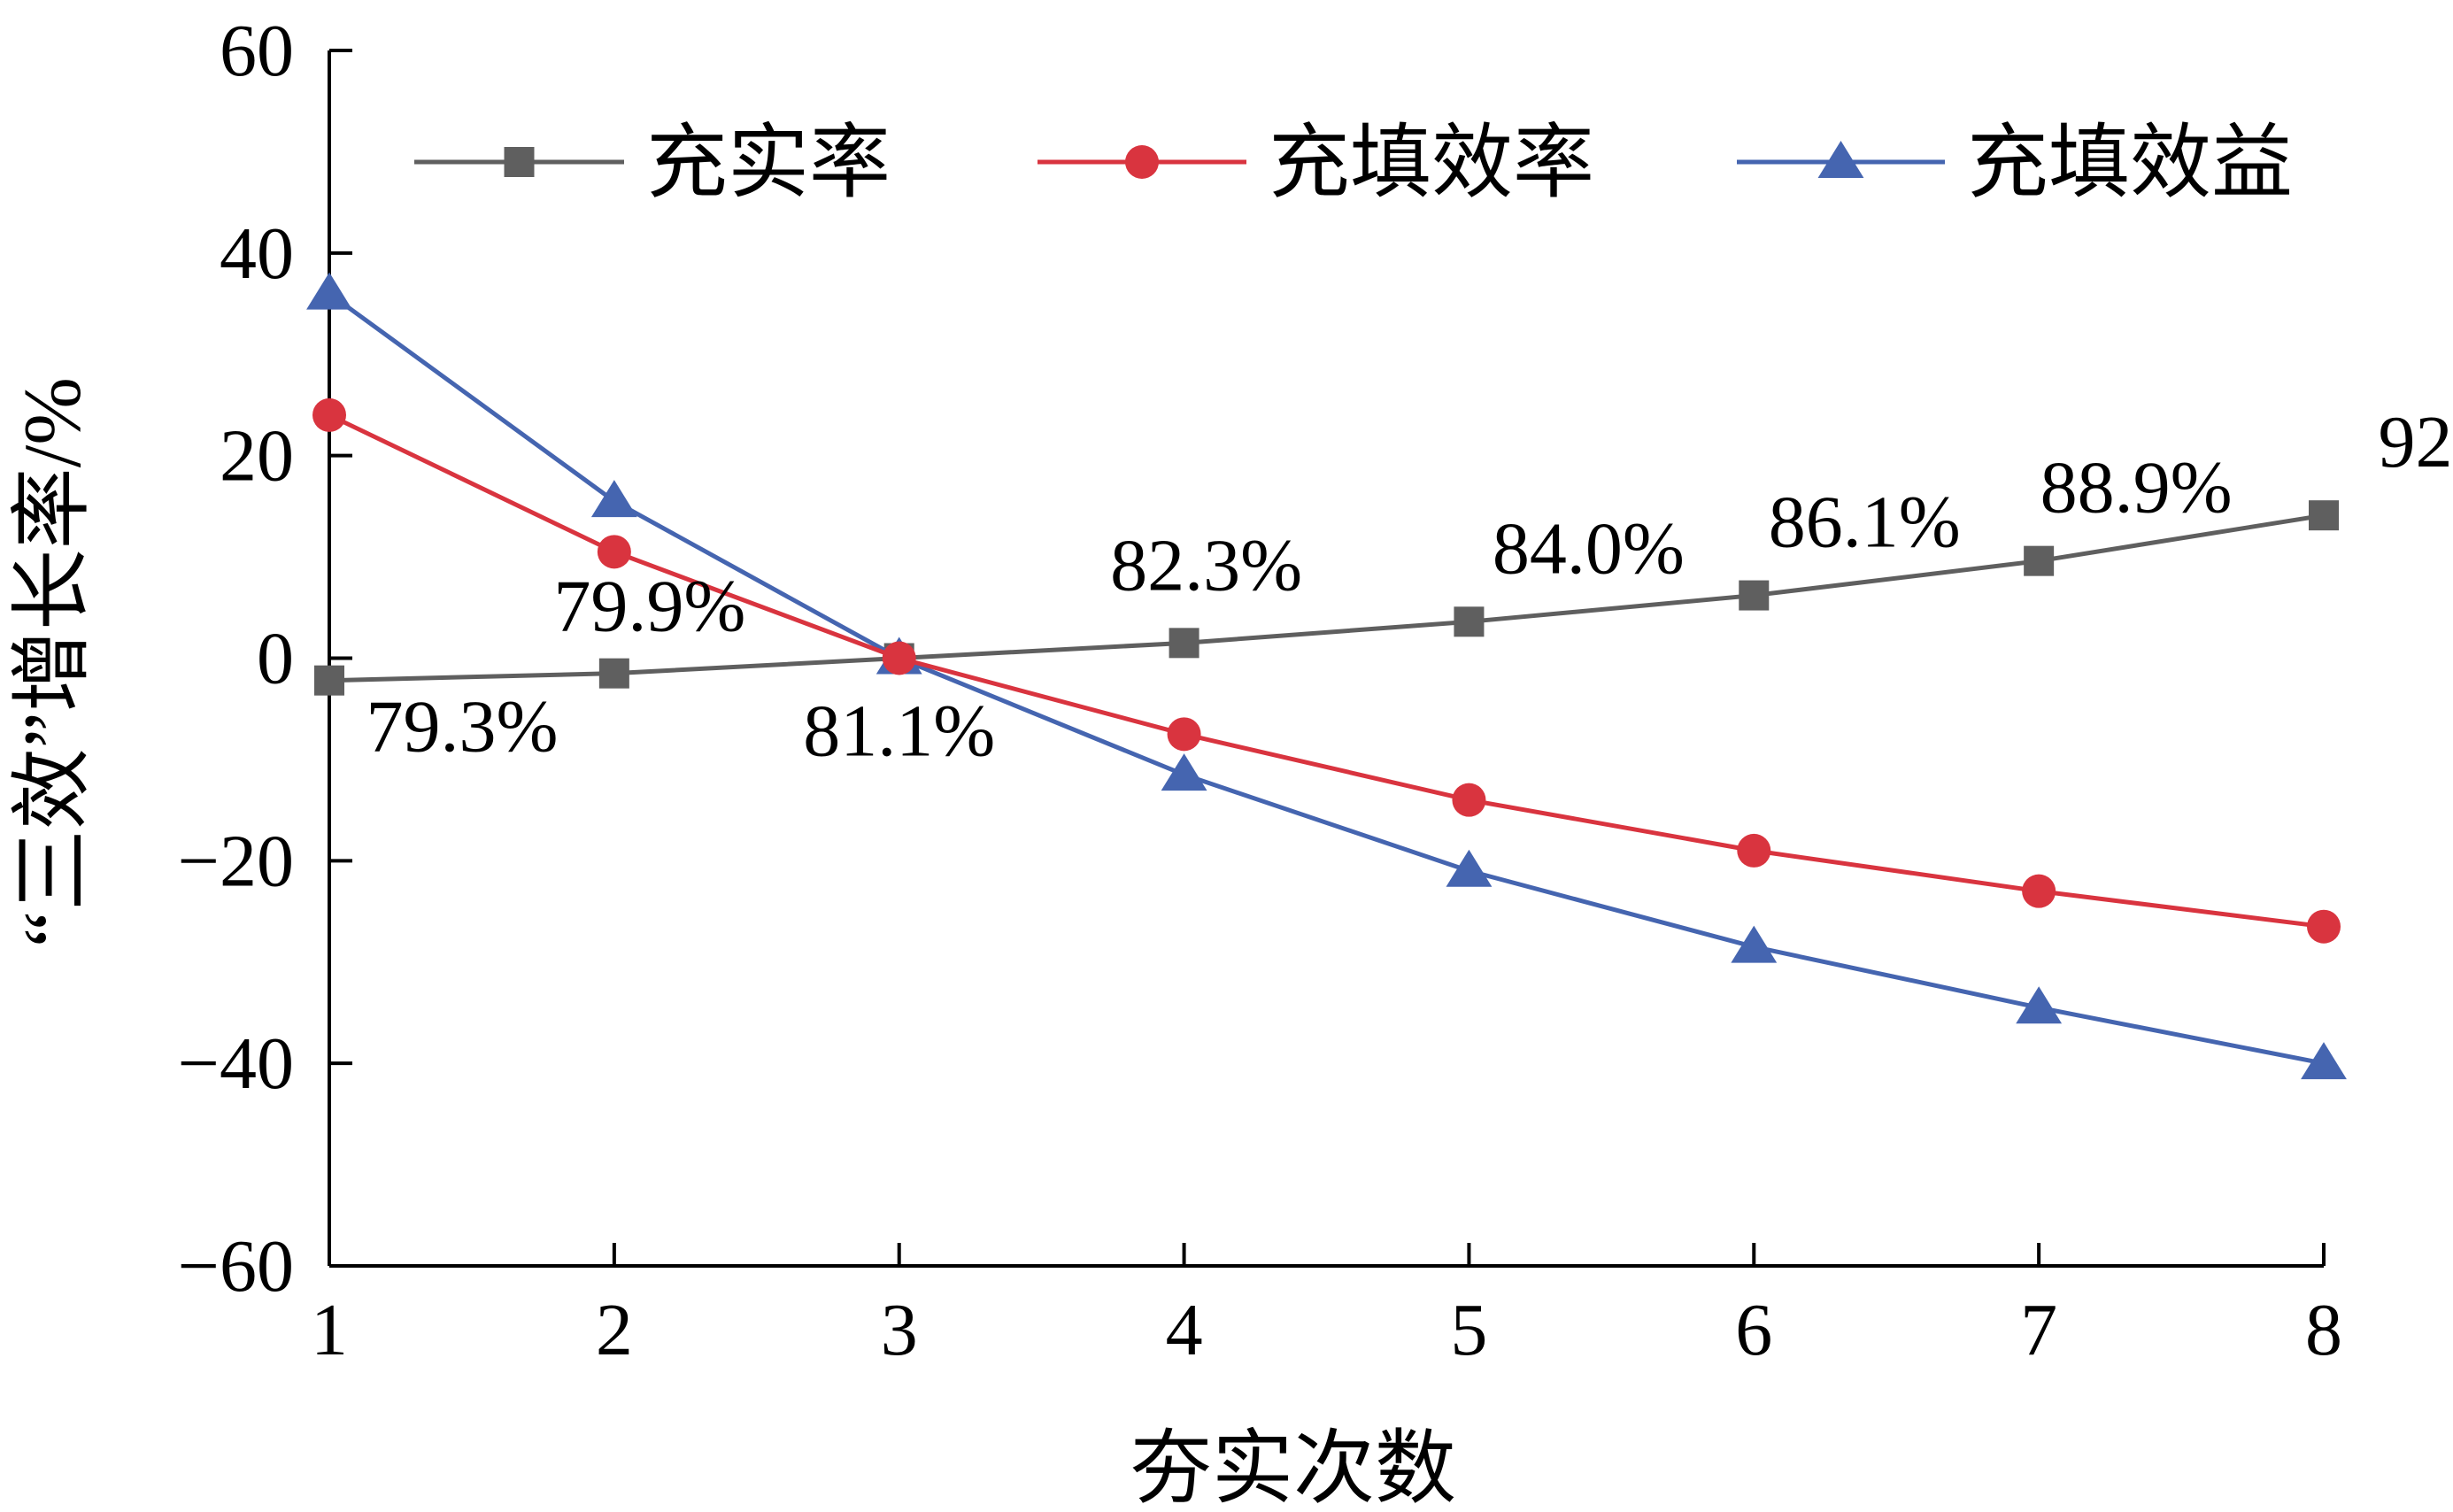  Describe the element at coordinates (1326, 598) in the screenshot. I see `series-line` at that location.